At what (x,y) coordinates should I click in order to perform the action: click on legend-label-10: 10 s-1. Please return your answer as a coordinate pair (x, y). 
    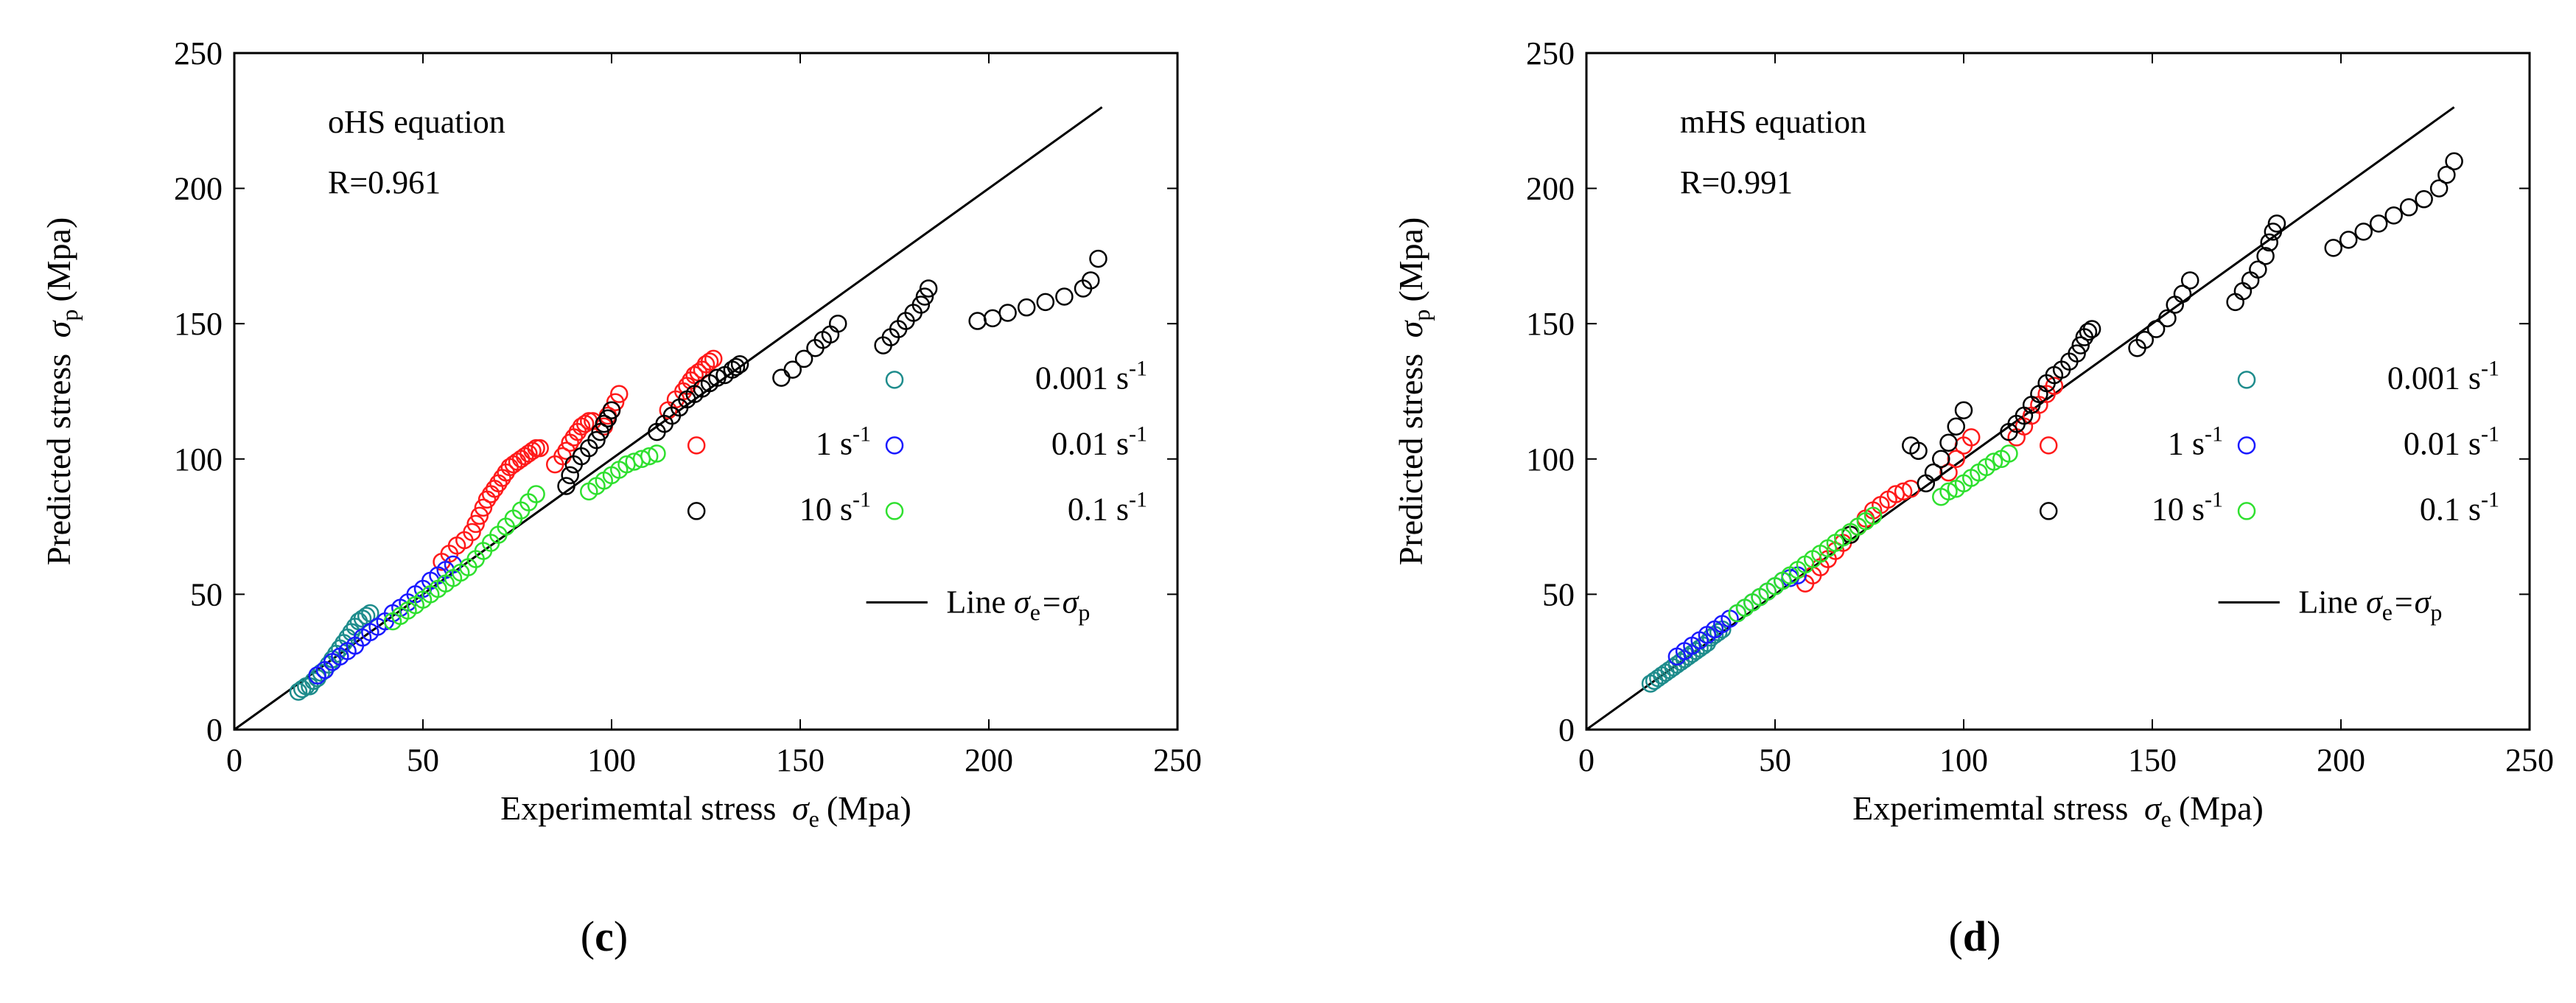
    Looking at the image, I should click on (835, 507).